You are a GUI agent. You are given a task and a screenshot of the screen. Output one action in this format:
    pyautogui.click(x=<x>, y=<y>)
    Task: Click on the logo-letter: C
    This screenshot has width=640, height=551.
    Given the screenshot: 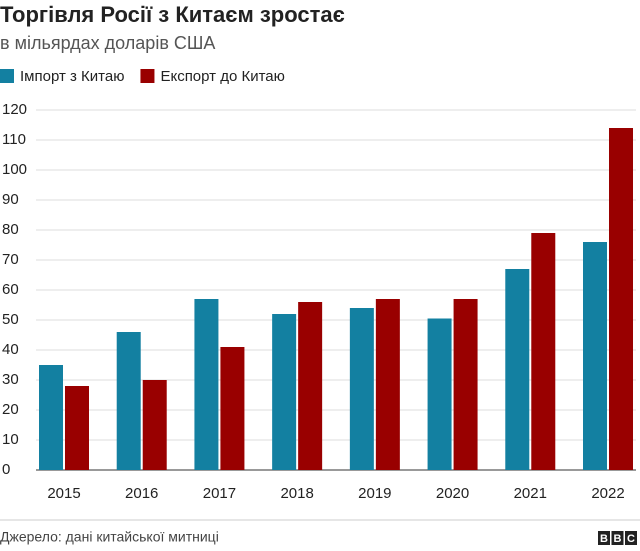 What is the action you would take?
    pyautogui.click(x=631, y=539)
    